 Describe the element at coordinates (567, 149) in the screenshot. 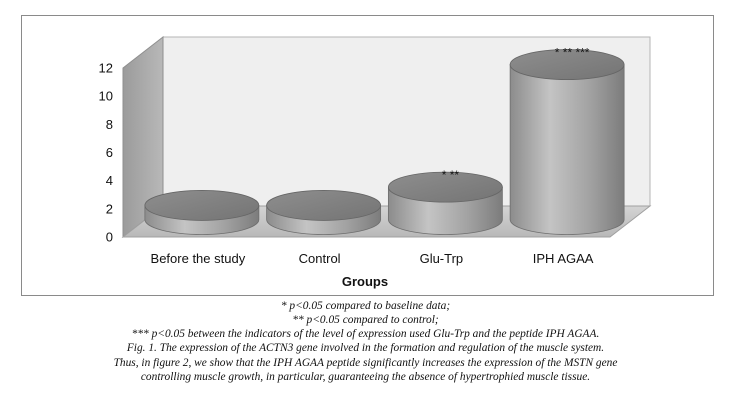

I see `bar-body` at that location.